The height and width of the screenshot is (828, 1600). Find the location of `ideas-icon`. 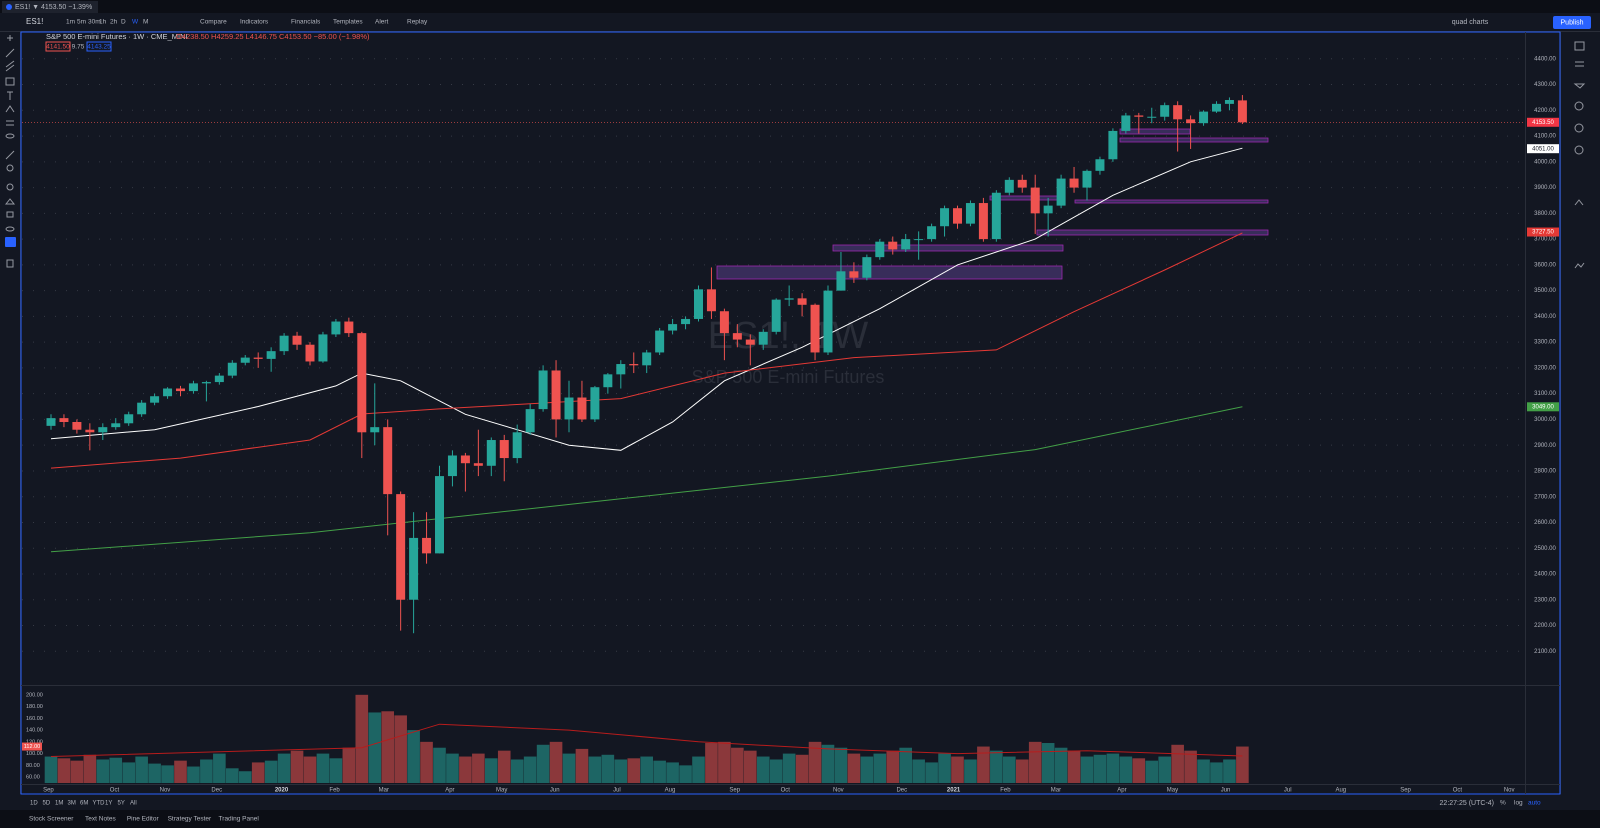

ideas-icon is located at coordinates (1579, 150).